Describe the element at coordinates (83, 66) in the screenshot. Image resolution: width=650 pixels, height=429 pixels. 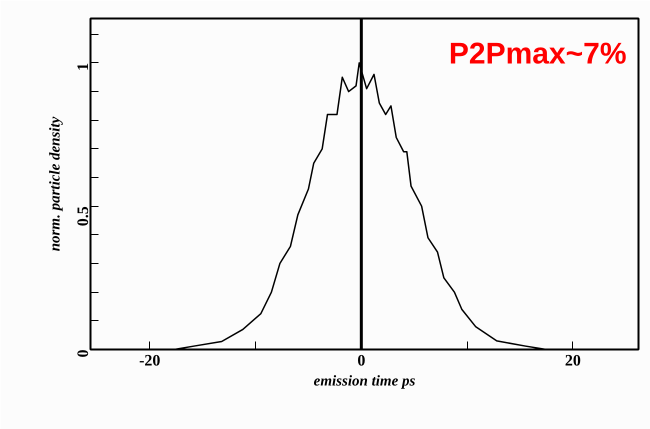
I see `y-tick-label: 1` at that location.